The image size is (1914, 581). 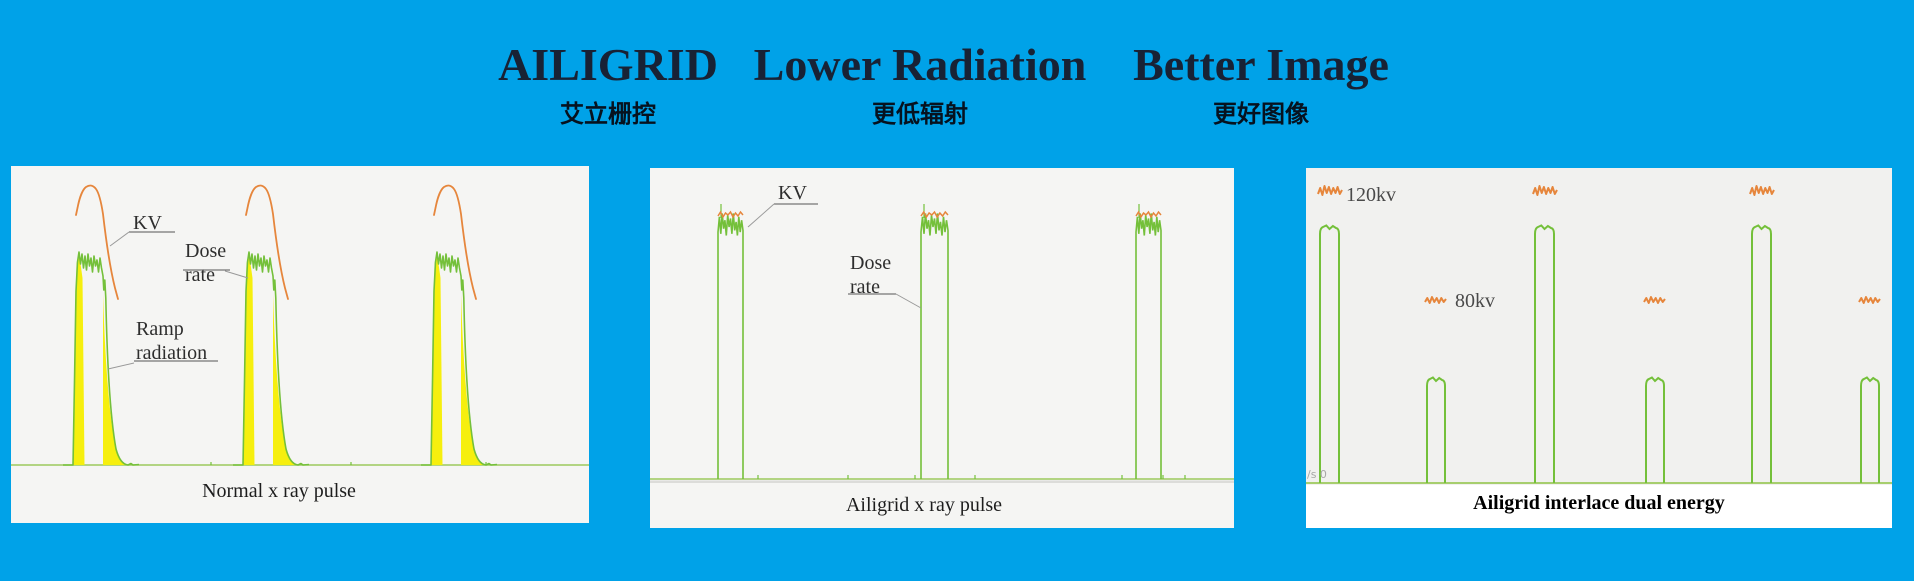 What do you see at coordinates (1599, 503) in the screenshot?
I see `chart-caption: Ailigrid interlace dual energy` at bounding box center [1599, 503].